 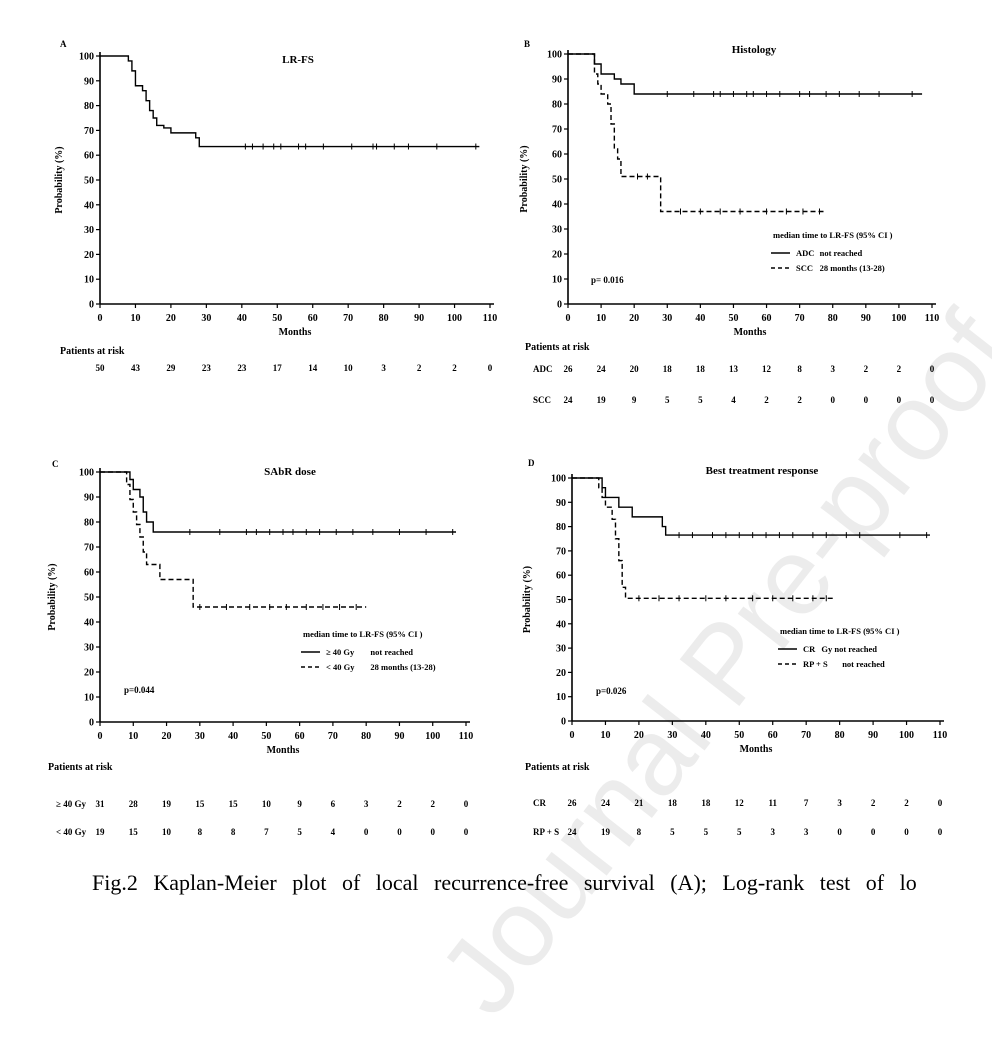 What do you see at coordinates (333, 804) in the screenshot?
I see `risk-count: 6` at bounding box center [333, 804].